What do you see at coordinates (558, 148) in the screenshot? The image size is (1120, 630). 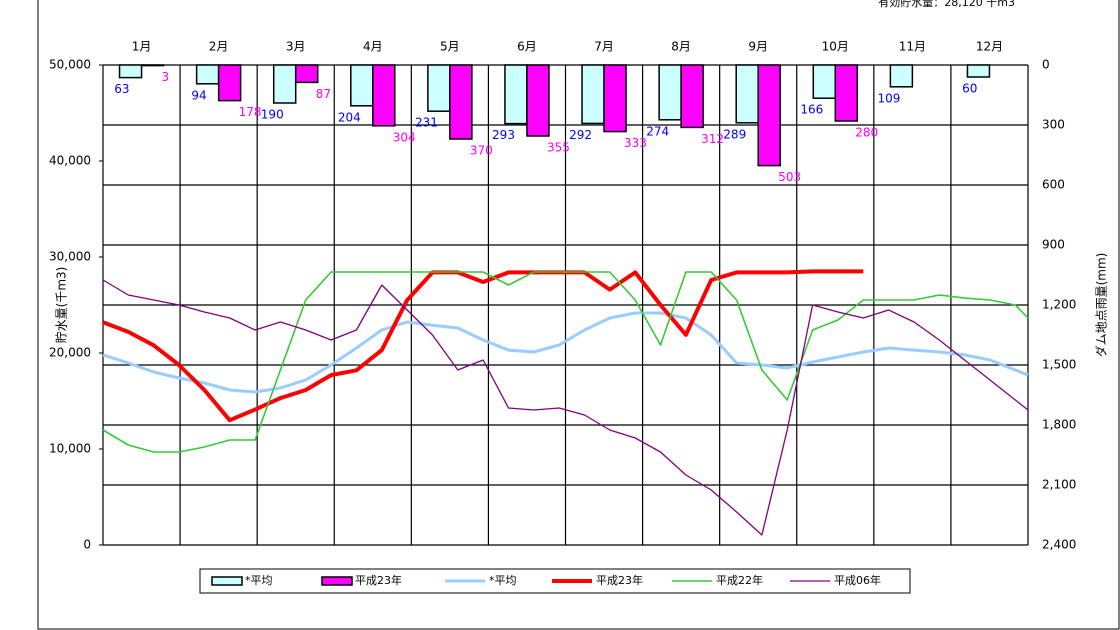 I see `bar-value-label: 355` at bounding box center [558, 148].